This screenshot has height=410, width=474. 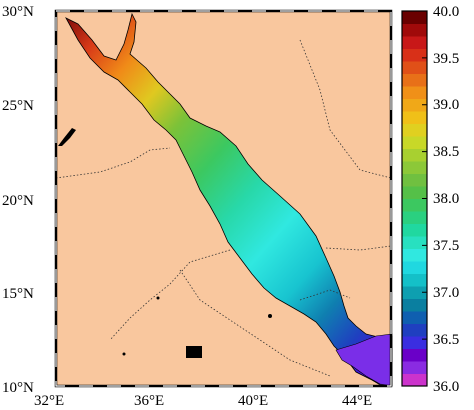 I want to click on colorbar-tick-37-5: 37.5, so click(x=446, y=246).